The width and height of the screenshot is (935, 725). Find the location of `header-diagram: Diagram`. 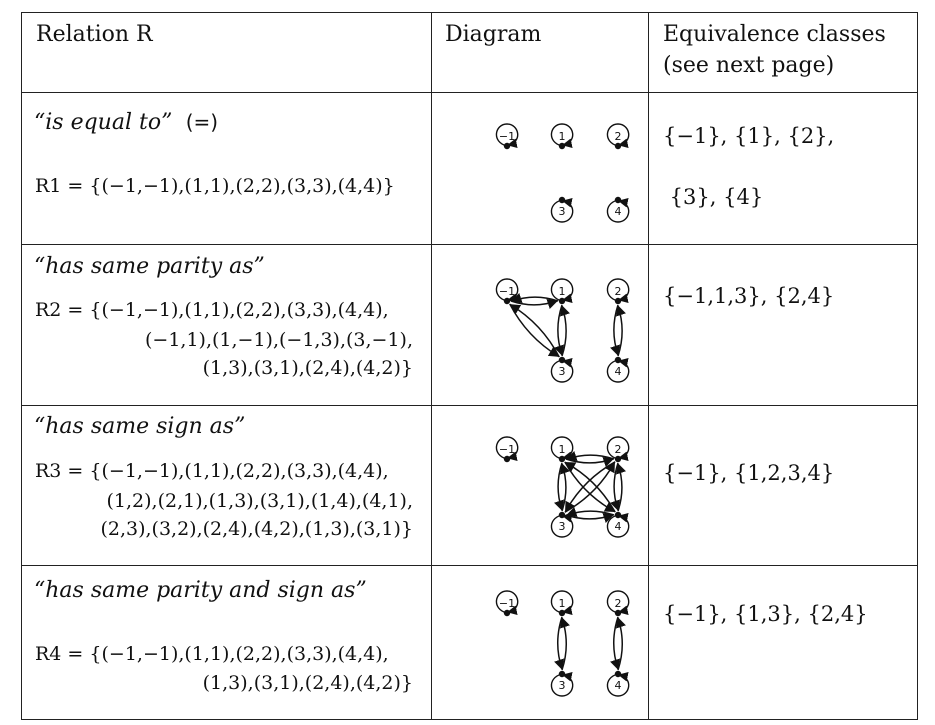

header-diagram: Diagram is located at coordinates (493, 34).